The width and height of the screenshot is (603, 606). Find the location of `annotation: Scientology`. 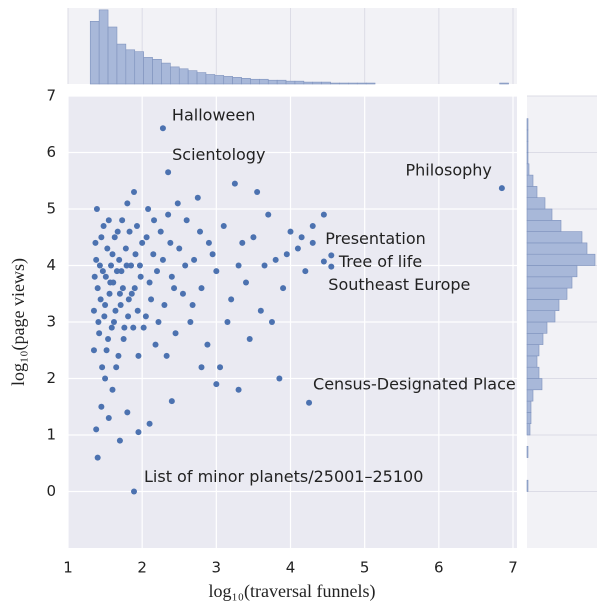

annotation: Scientology is located at coordinates (218, 154).